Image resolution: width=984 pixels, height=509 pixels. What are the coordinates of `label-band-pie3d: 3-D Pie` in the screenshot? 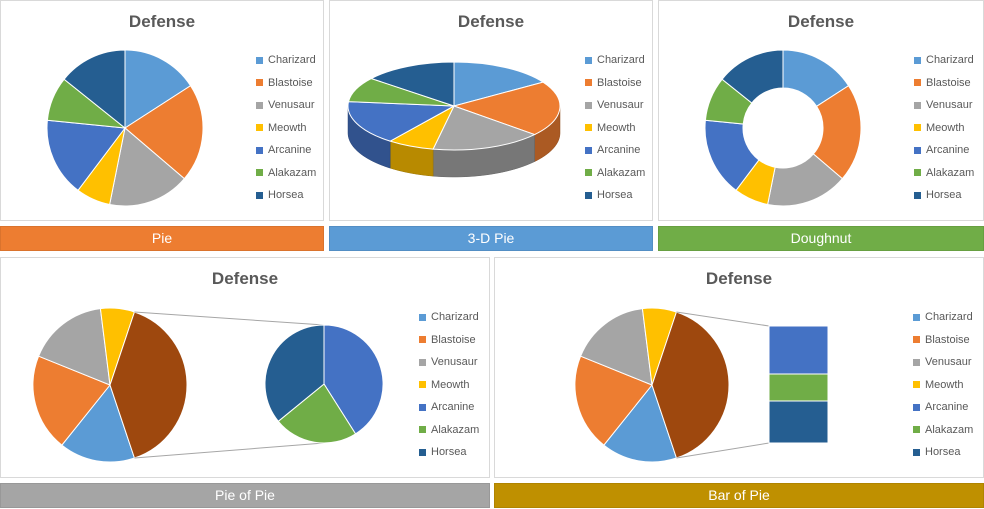 It's located at (491, 238).